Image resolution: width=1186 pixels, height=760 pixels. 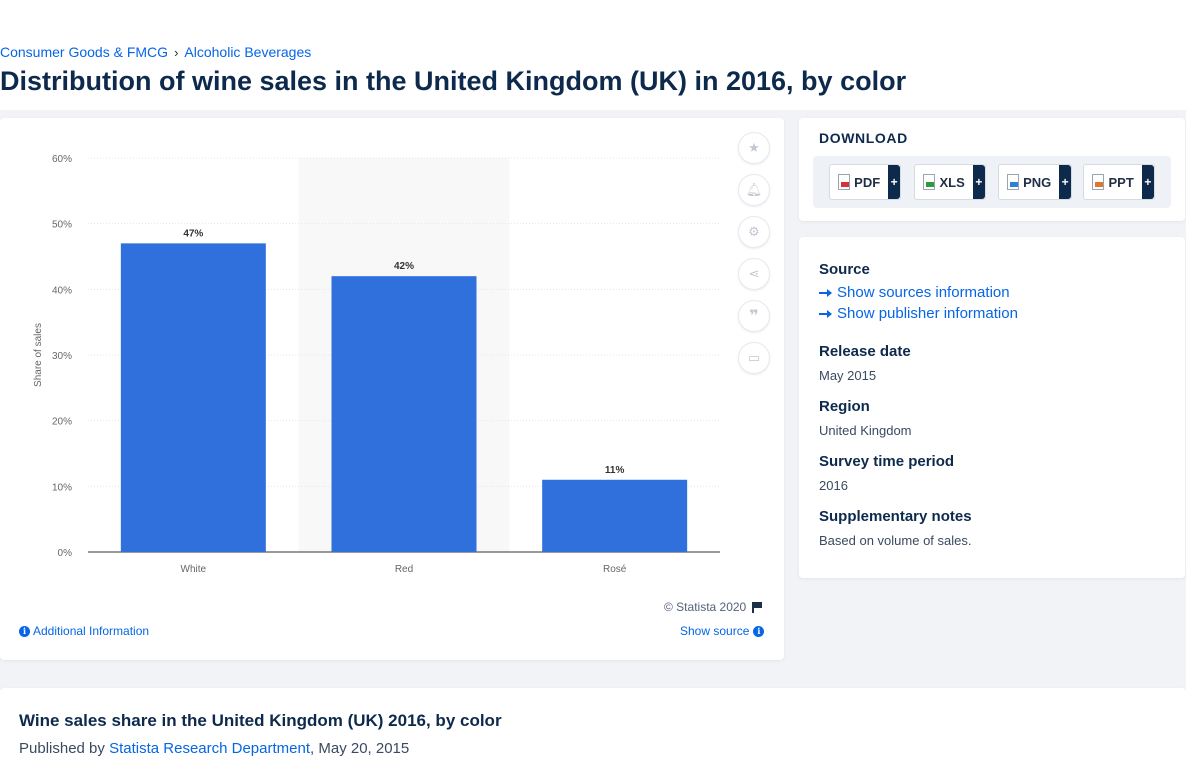 What do you see at coordinates (886, 473) in the screenshot?
I see `survey-period-section: Survey time period 2016` at bounding box center [886, 473].